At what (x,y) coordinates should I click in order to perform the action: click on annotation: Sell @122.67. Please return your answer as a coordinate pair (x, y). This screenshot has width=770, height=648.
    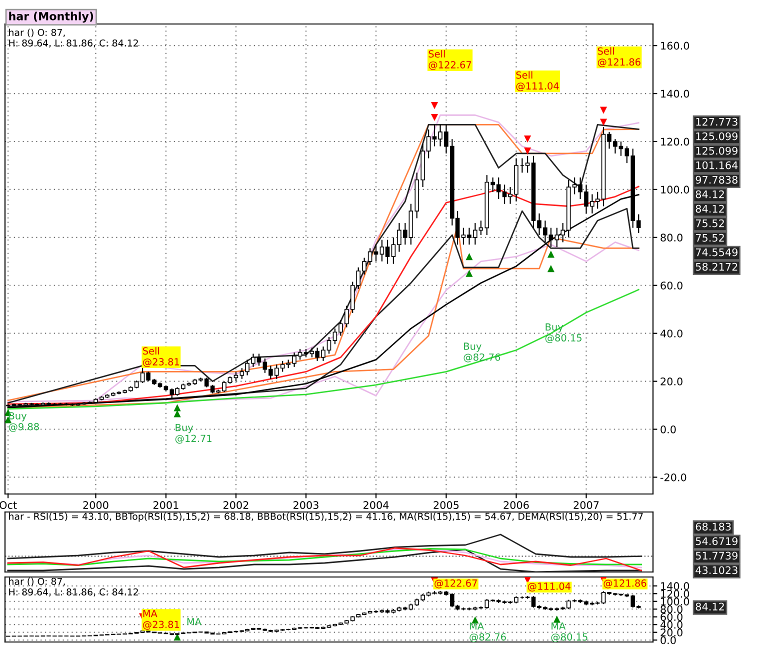
    Looking at the image, I should click on (450, 60).